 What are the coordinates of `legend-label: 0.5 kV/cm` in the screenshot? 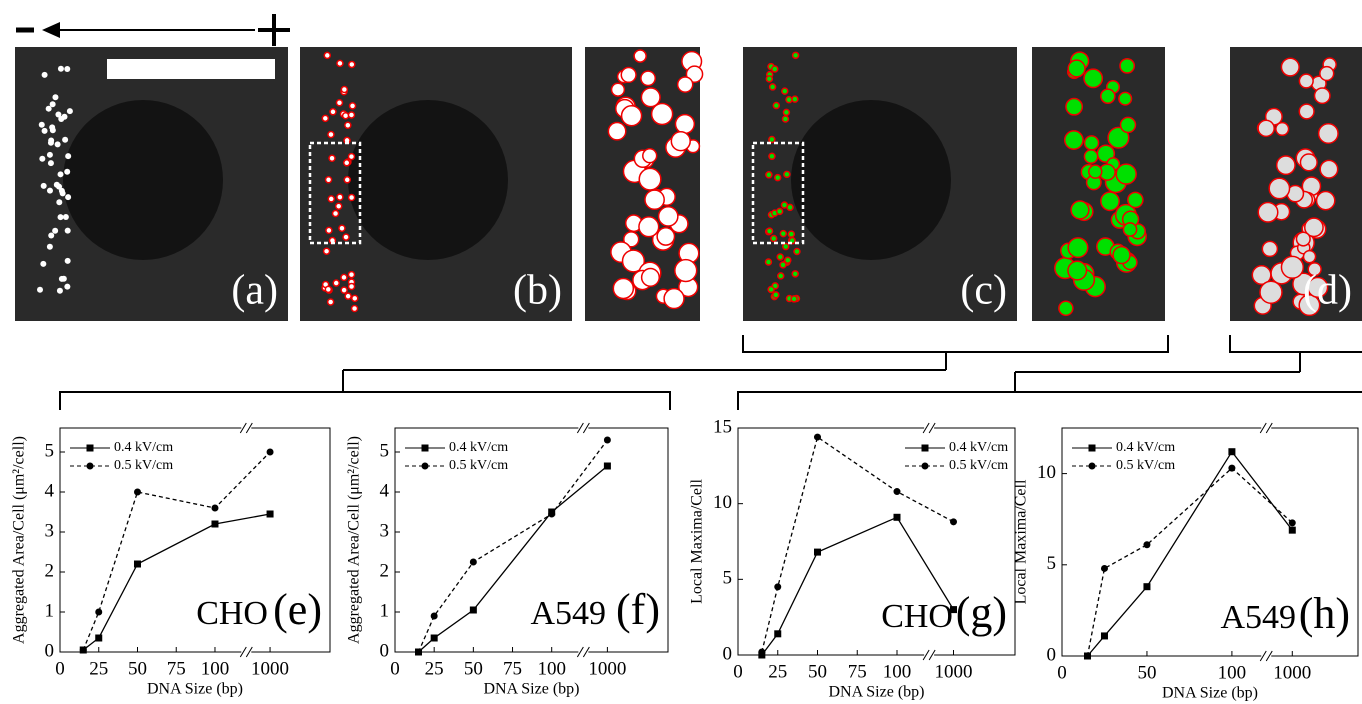 It's located at (143, 465).